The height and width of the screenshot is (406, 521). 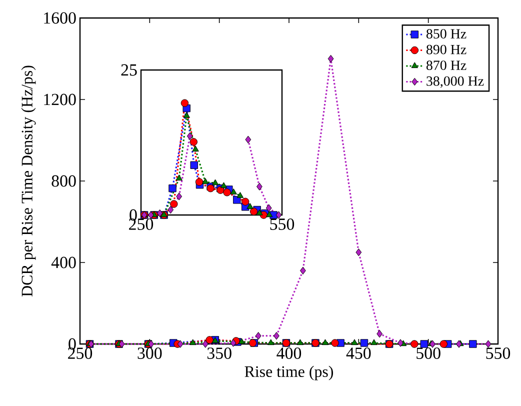 What do you see at coordinates (455, 82) in the screenshot?
I see `legend-label: 38,000 Hz` at bounding box center [455, 82].